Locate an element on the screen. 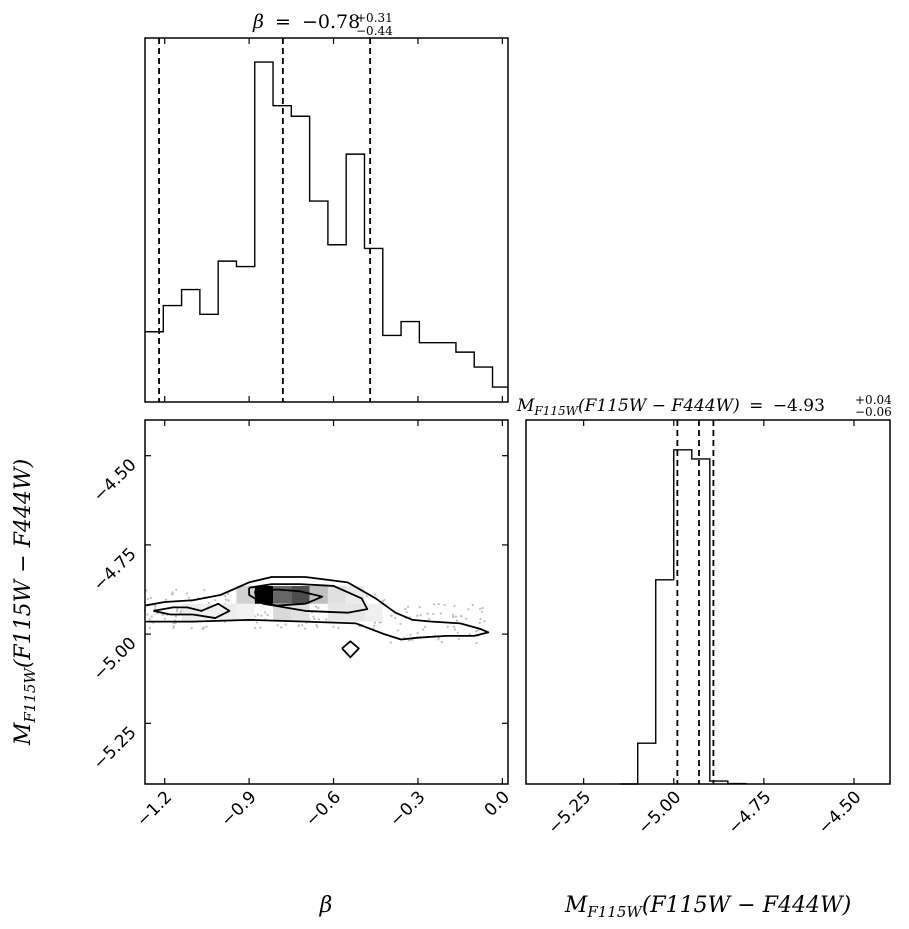 Image resolution: width=909 pixels, height=929 pixels. mag-histogram-steps is located at coordinates (683, 617).